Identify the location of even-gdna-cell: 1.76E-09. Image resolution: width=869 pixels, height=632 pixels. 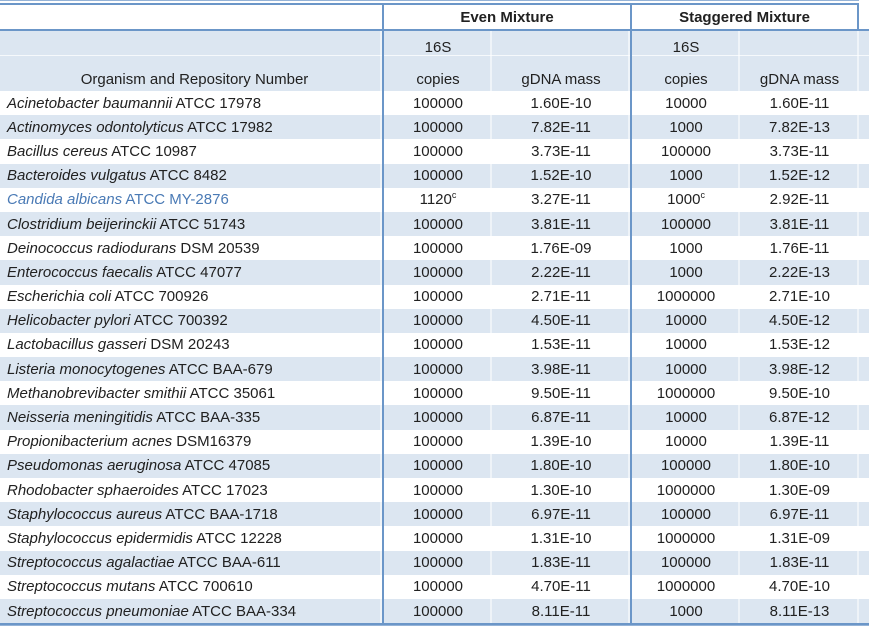
(561, 248).